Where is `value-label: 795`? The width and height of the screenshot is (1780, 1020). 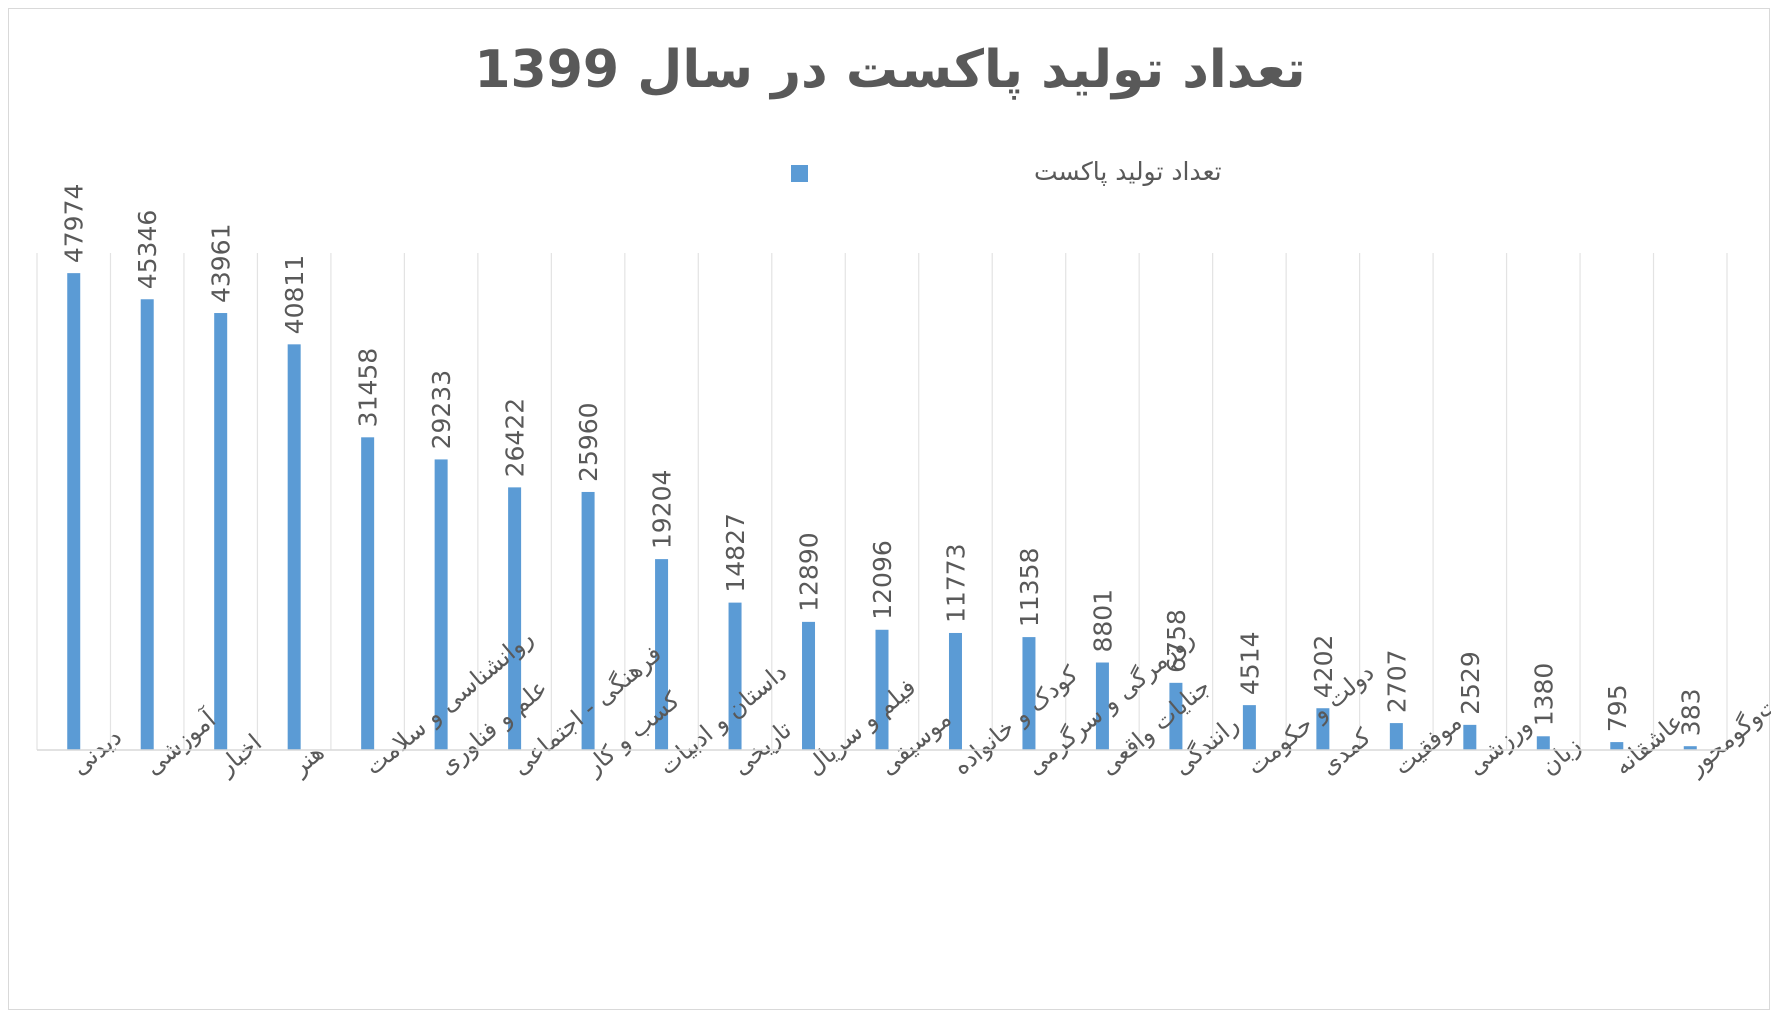 value-label: 795 is located at coordinates (1617, 708).